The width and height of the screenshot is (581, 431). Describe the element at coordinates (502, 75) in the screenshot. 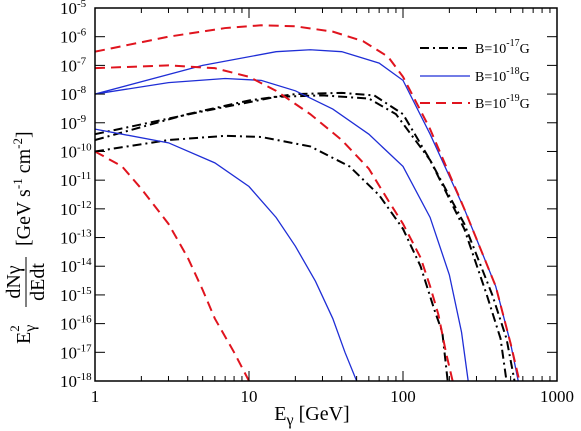

I see `legend-label: B=10-18G` at that location.